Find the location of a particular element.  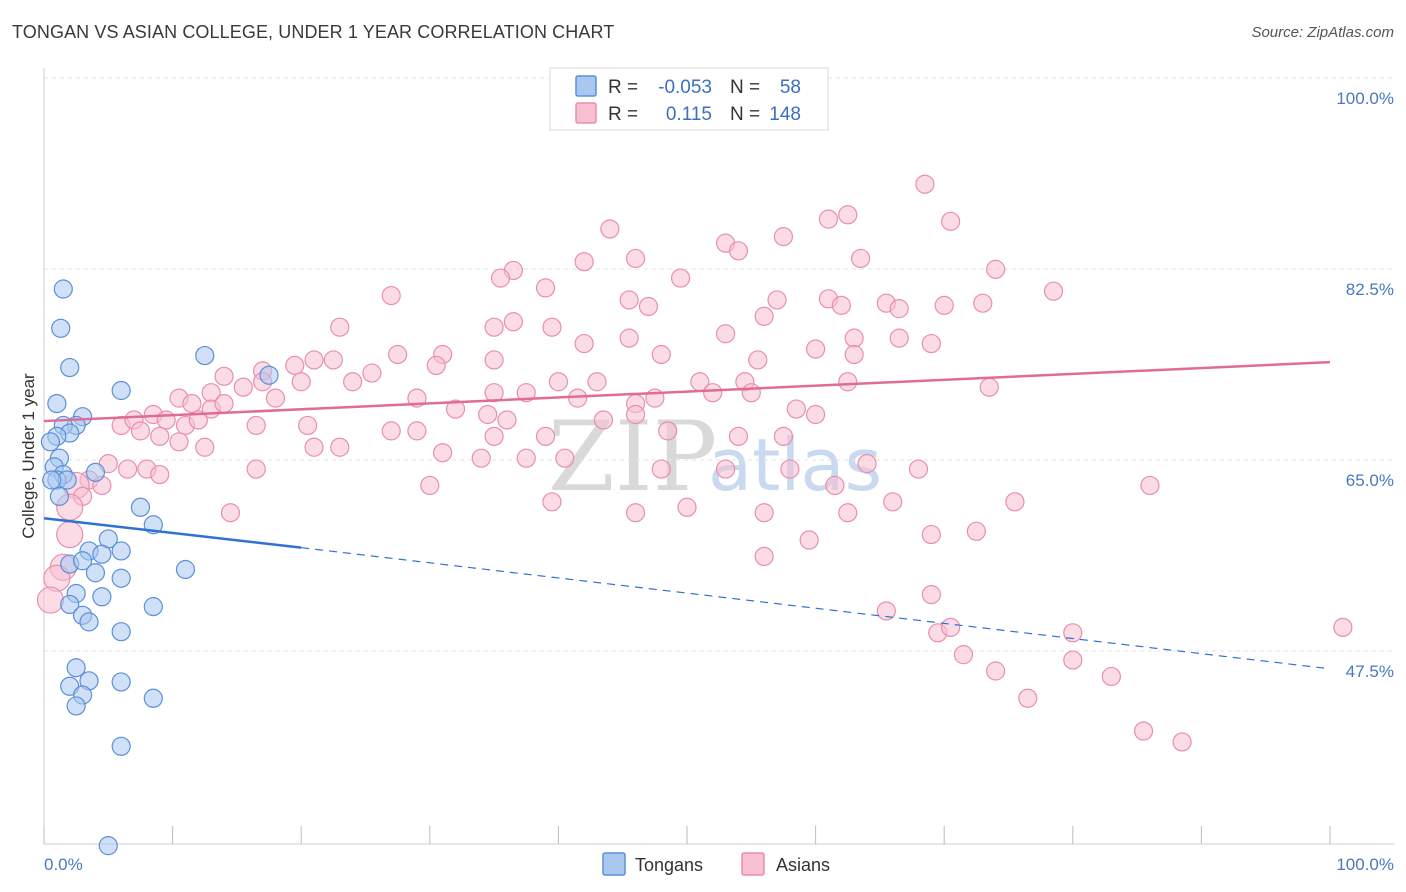

legend-n-value-tongans: 58 is located at coordinates (790, 87).